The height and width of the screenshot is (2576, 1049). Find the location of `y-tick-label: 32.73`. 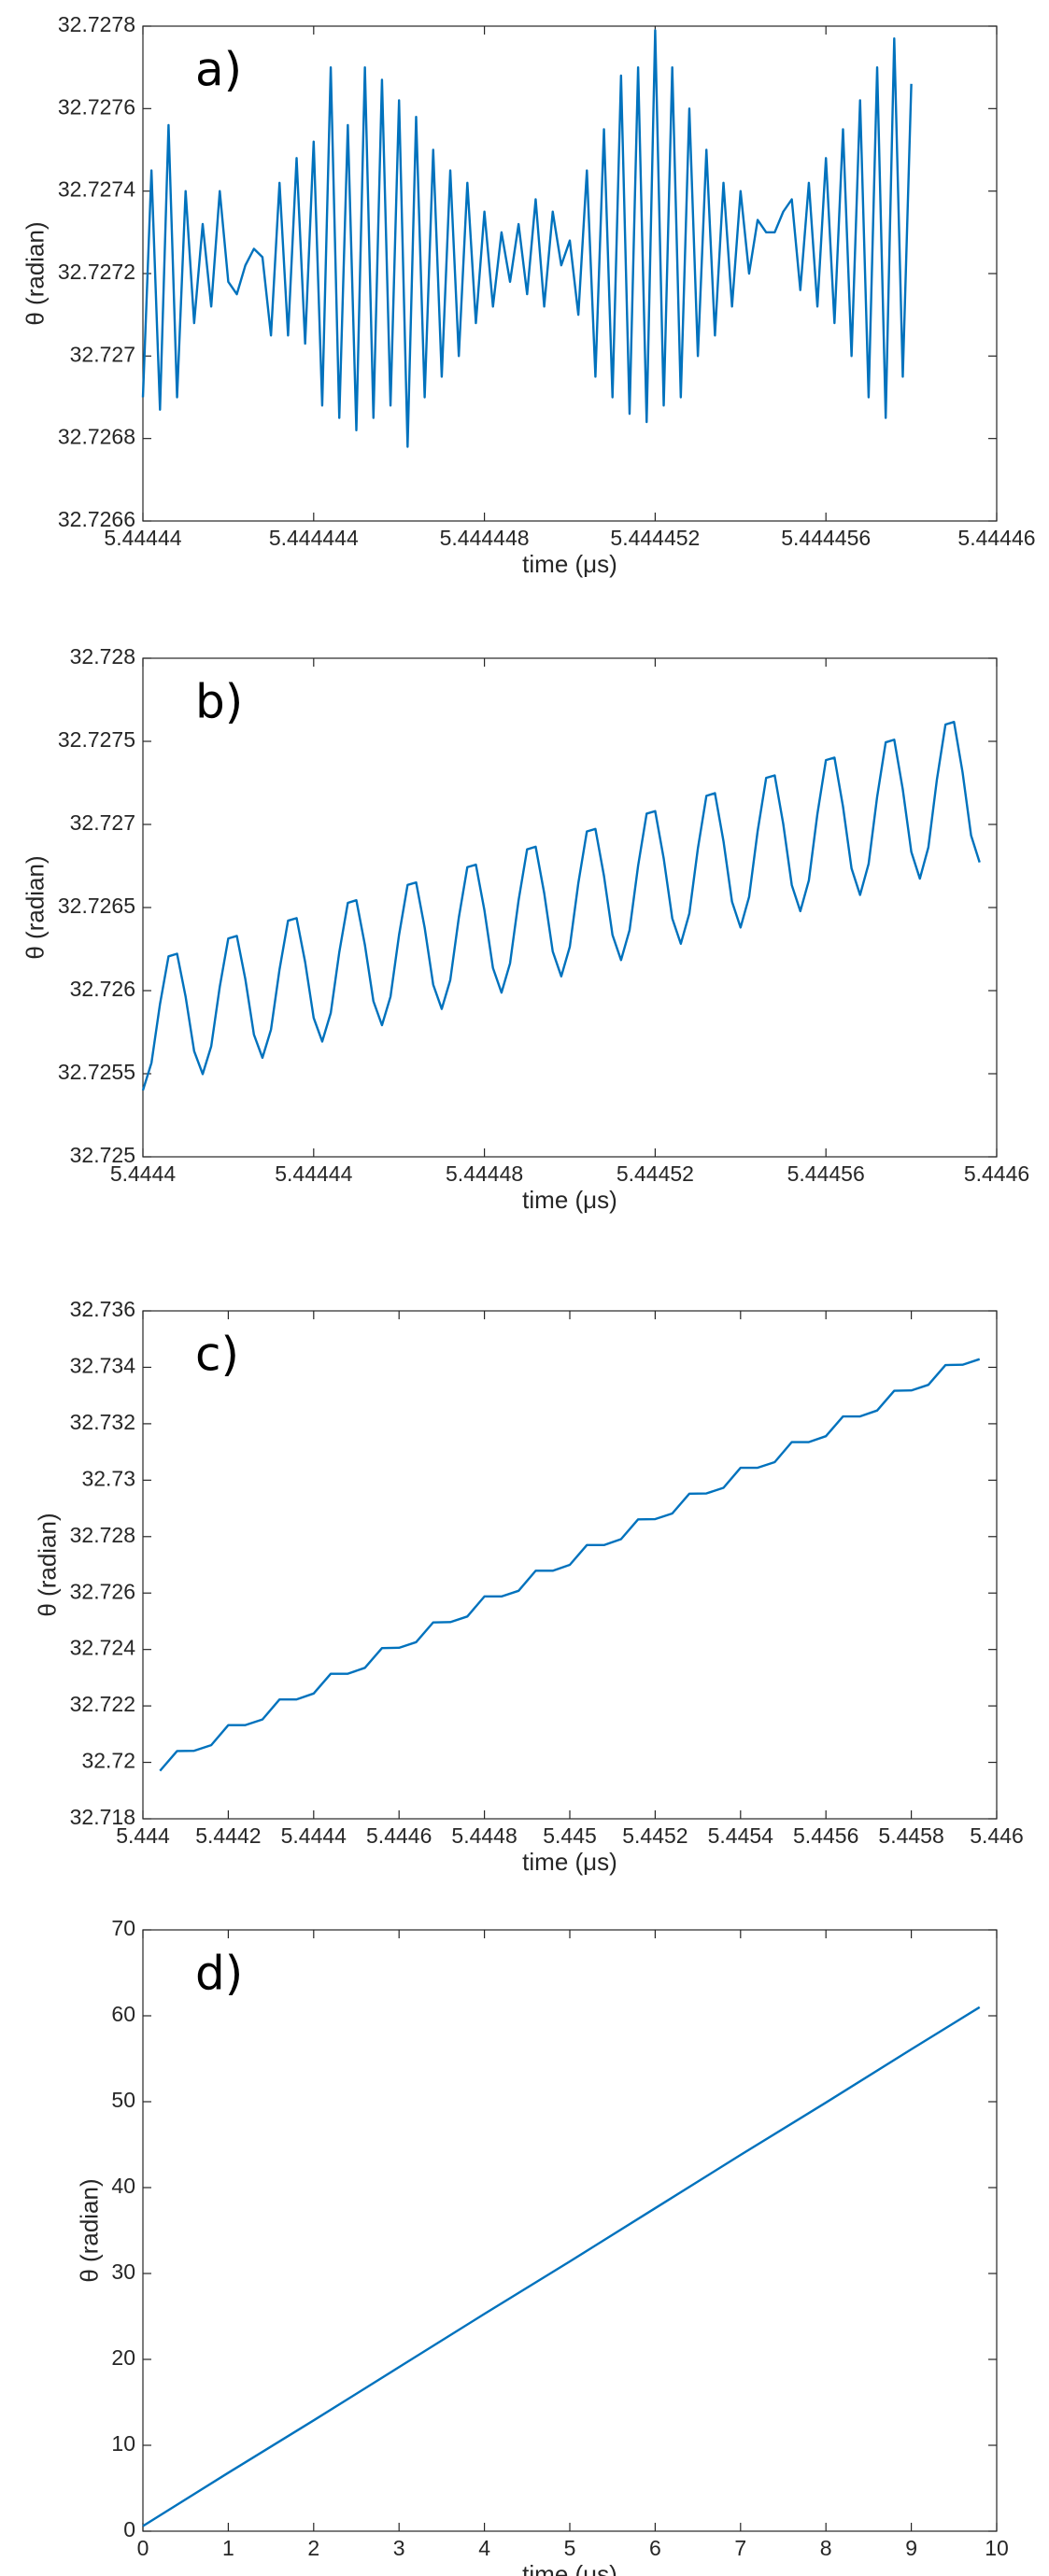

y-tick-label: 32.73 is located at coordinates (108, 1478).